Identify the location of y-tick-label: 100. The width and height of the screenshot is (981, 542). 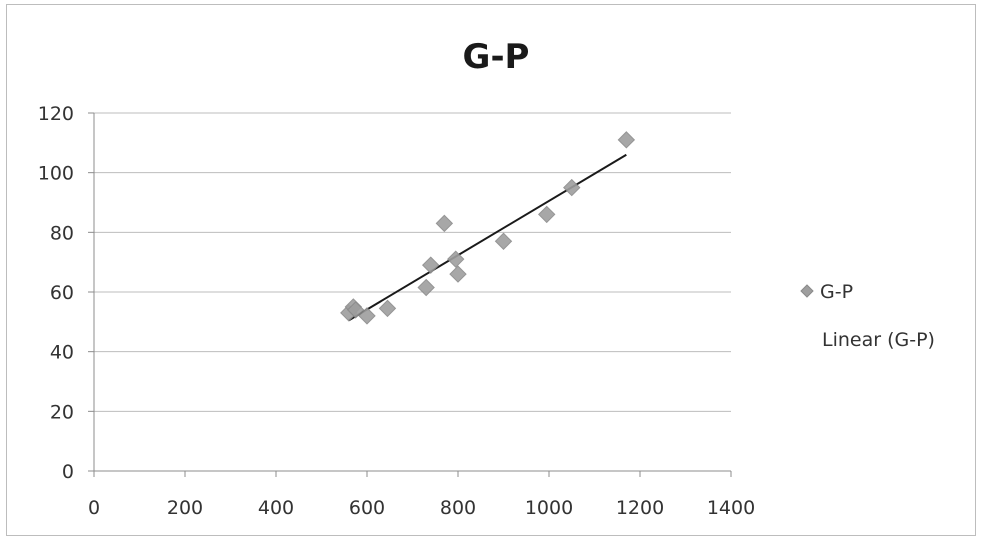
(56, 174).